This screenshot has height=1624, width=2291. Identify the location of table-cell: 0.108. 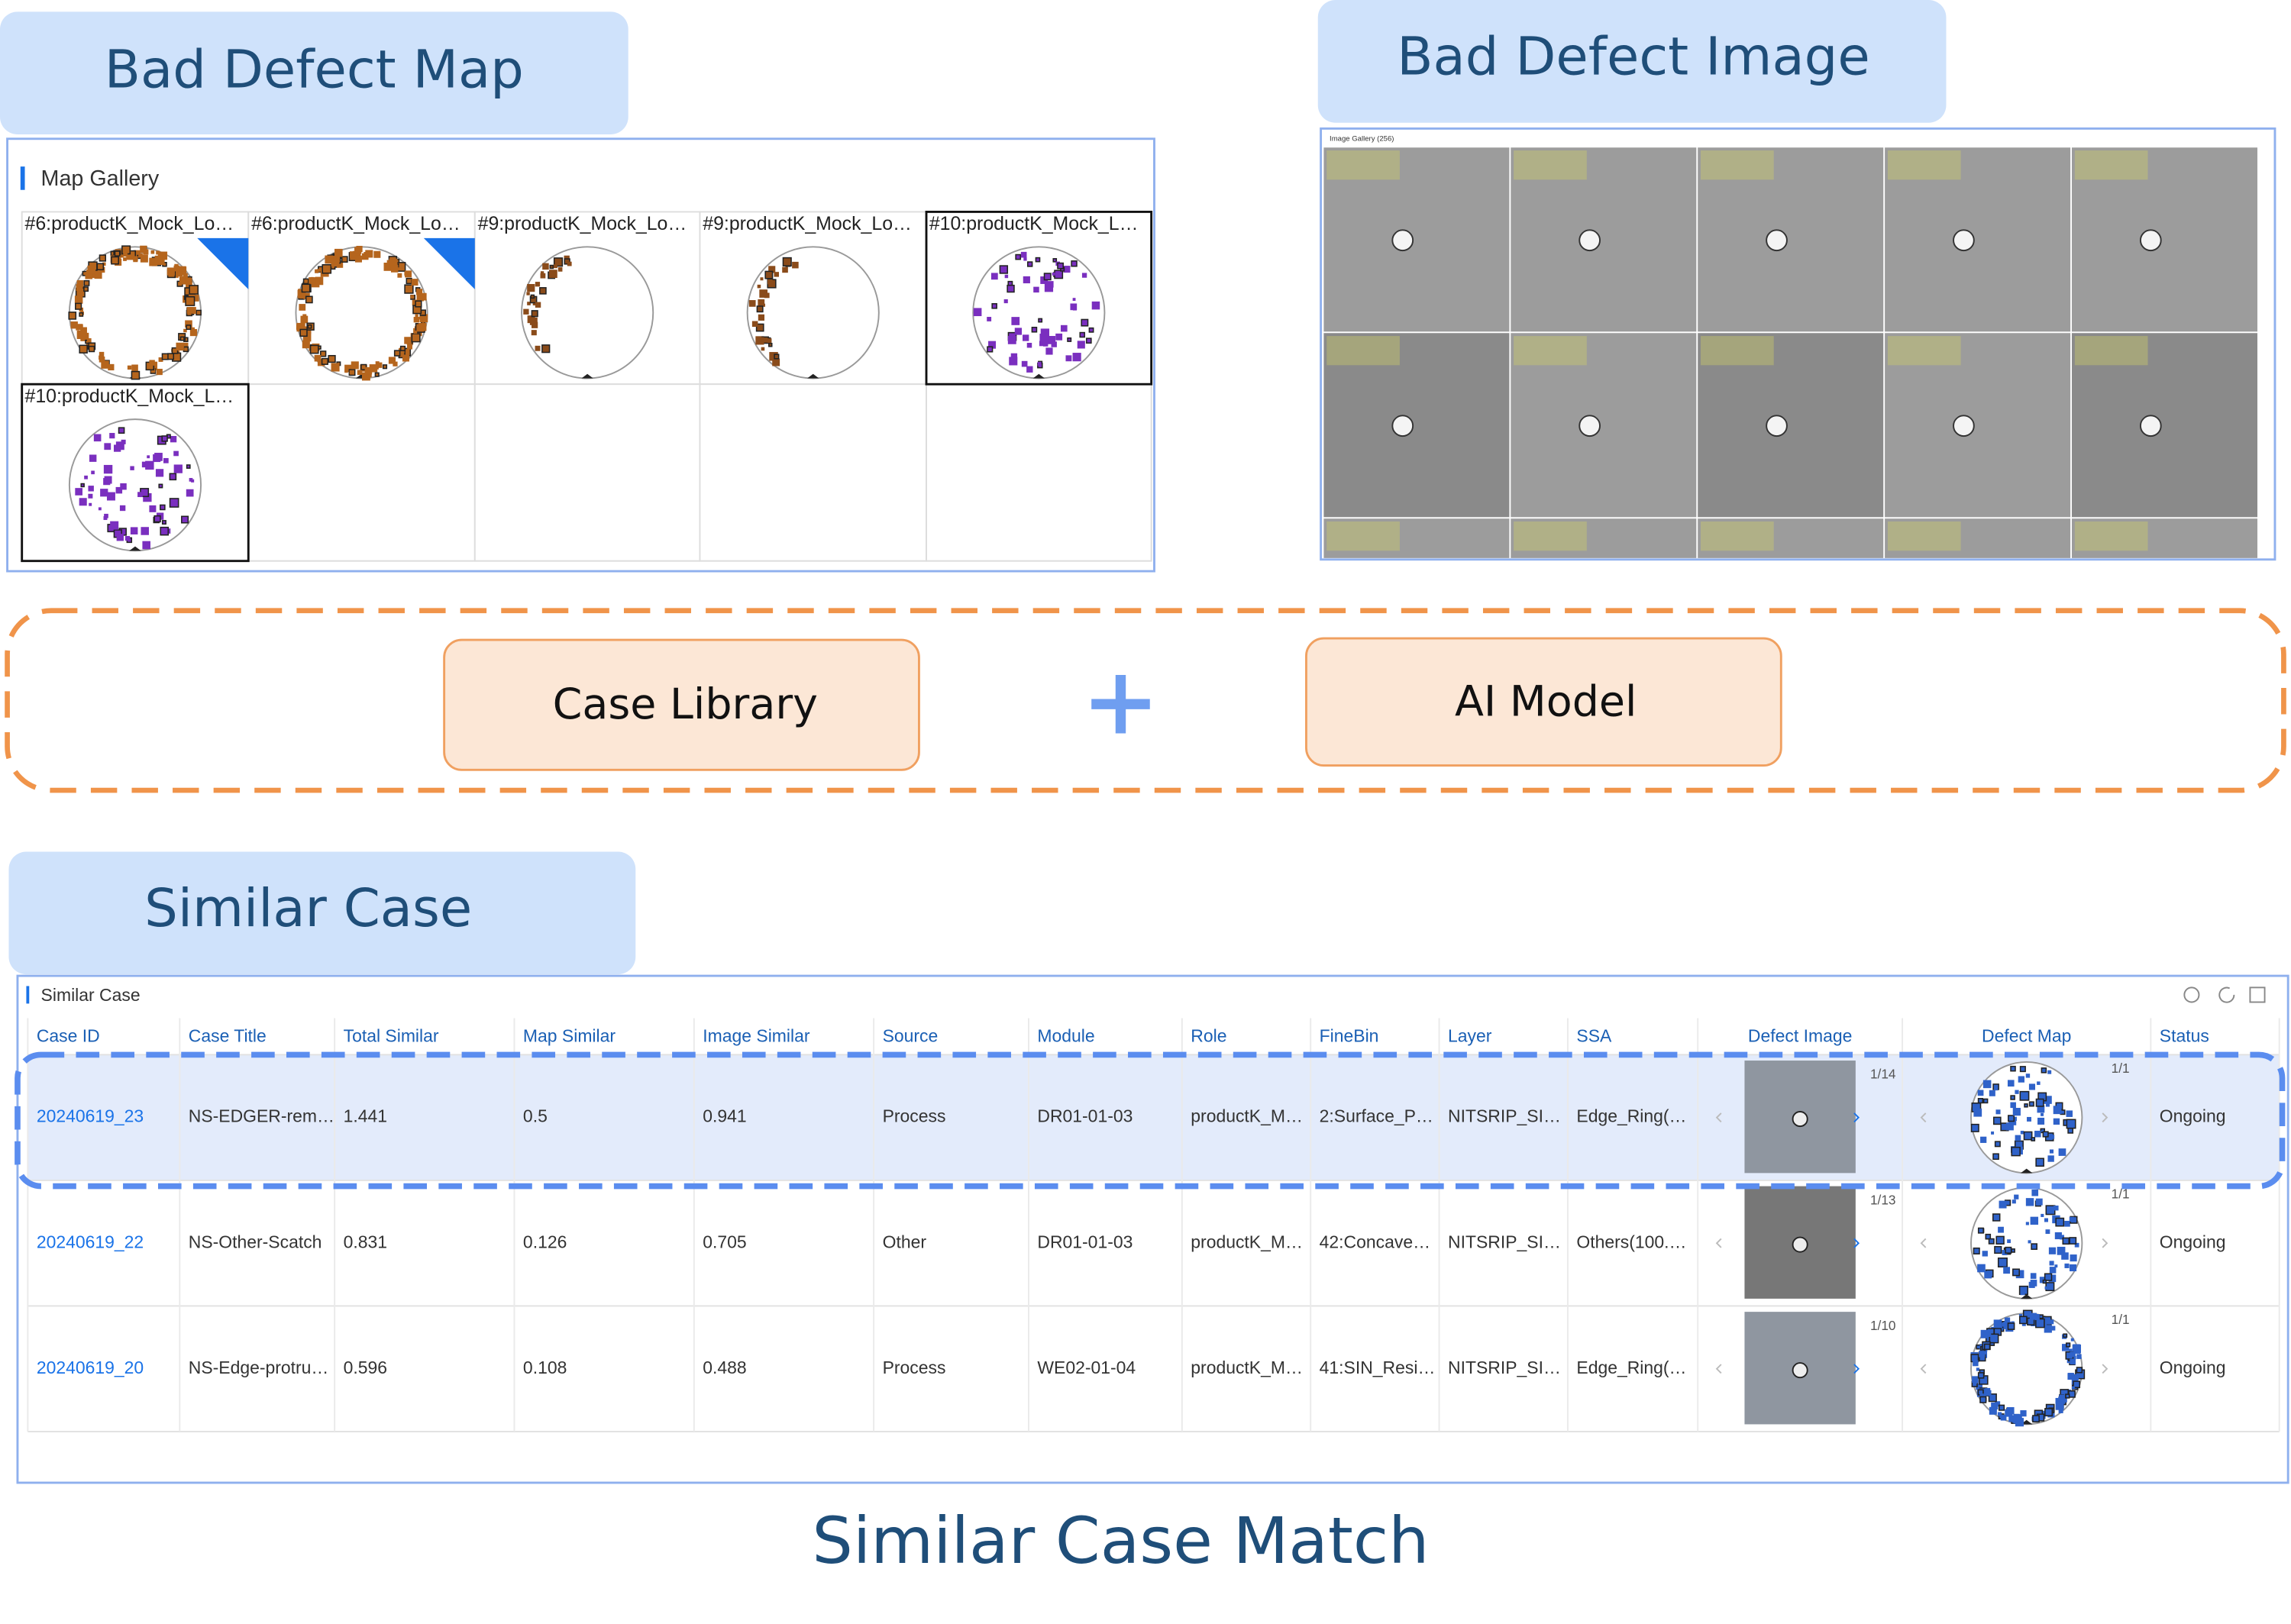
(545, 1367).